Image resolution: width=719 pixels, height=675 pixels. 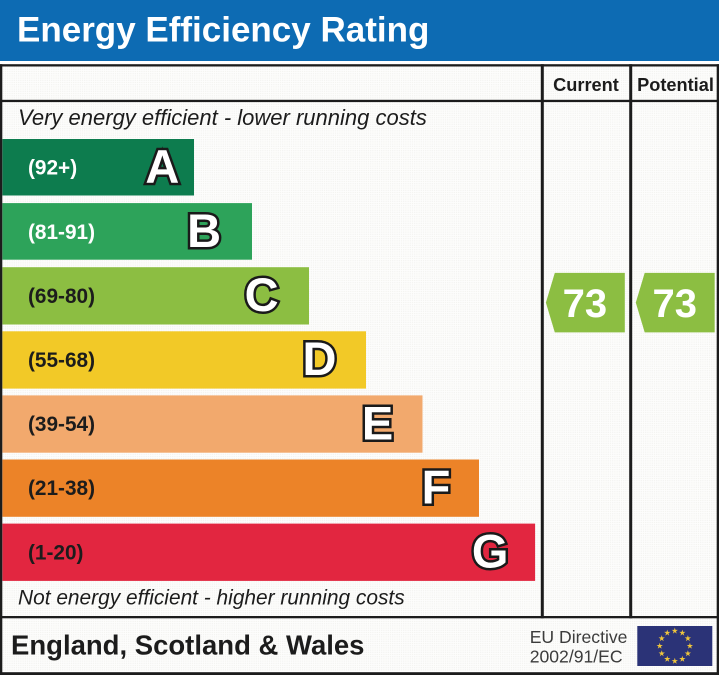 What do you see at coordinates (576, 656) in the screenshot?
I see `svg-text: 2002/91/EC` at bounding box center [576, 656].